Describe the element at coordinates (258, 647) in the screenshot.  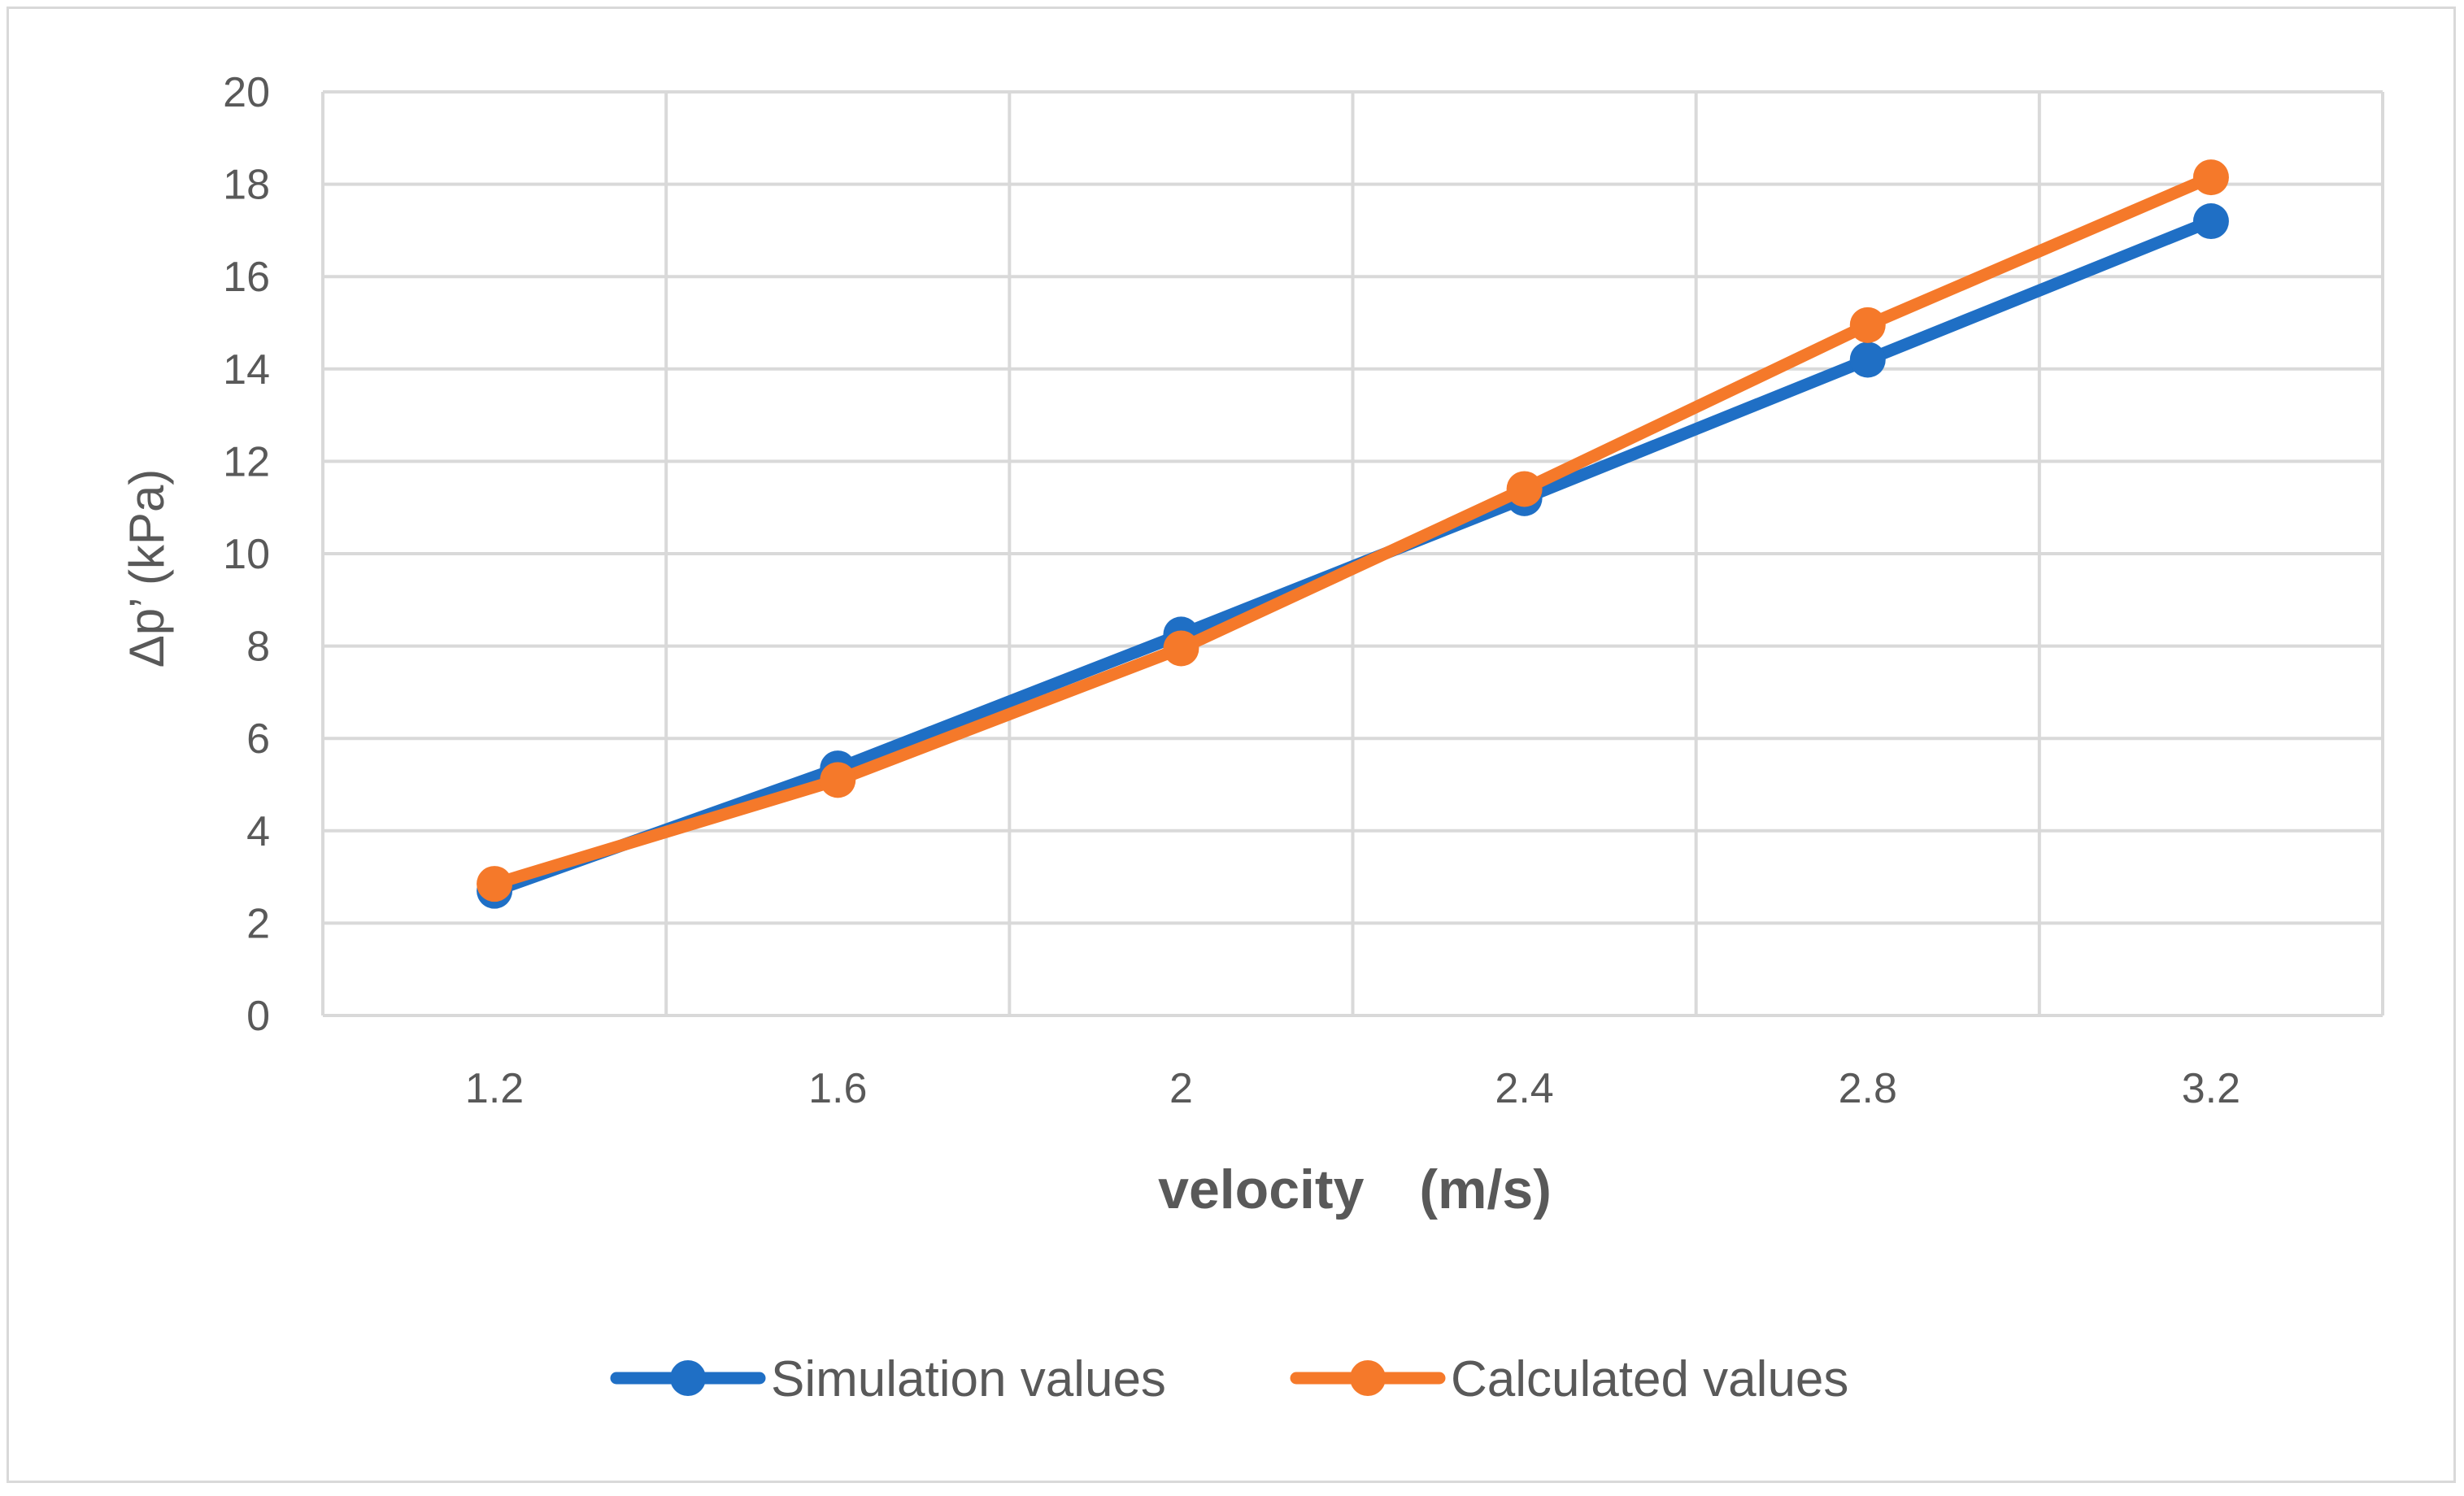
I see `y-tick-label: 8` at that location.